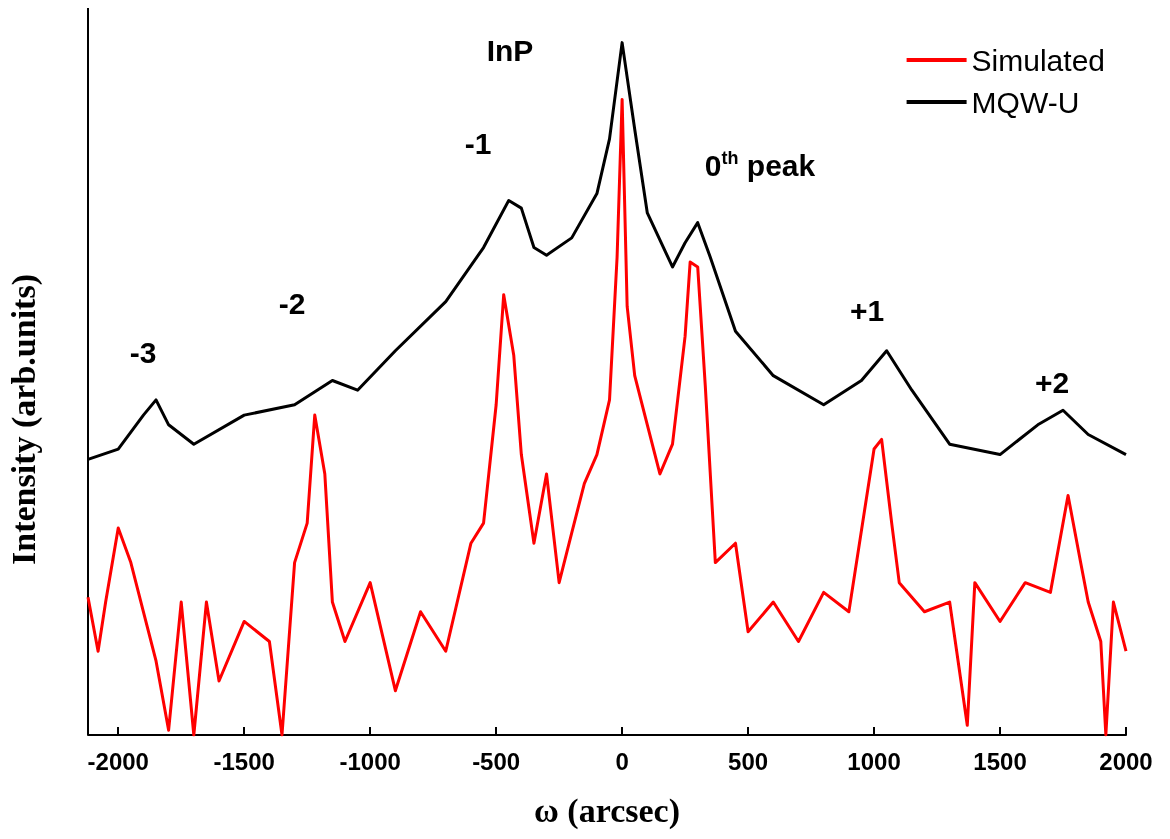 This screenshot has height=839, width=1170. What do you see at coordinates (496, 761) in the screenshot?
I see `x-tick-label: -500` at bounding box center [496, 761].